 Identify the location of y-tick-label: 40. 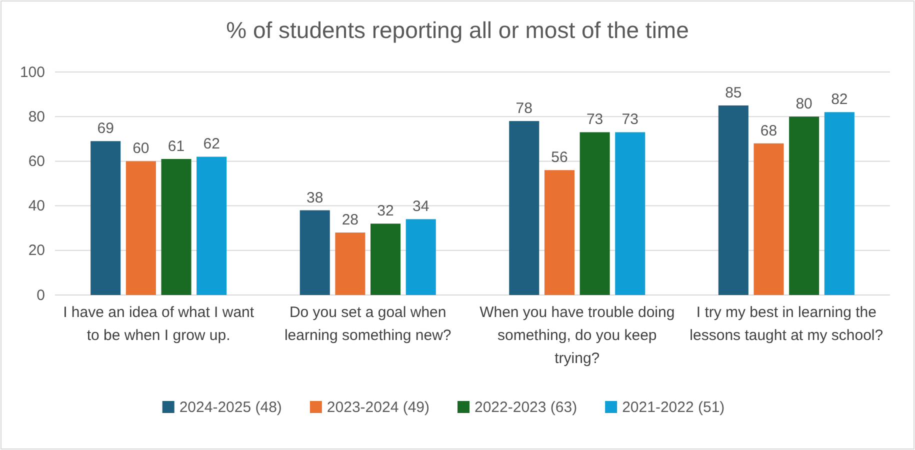
(36, 206).